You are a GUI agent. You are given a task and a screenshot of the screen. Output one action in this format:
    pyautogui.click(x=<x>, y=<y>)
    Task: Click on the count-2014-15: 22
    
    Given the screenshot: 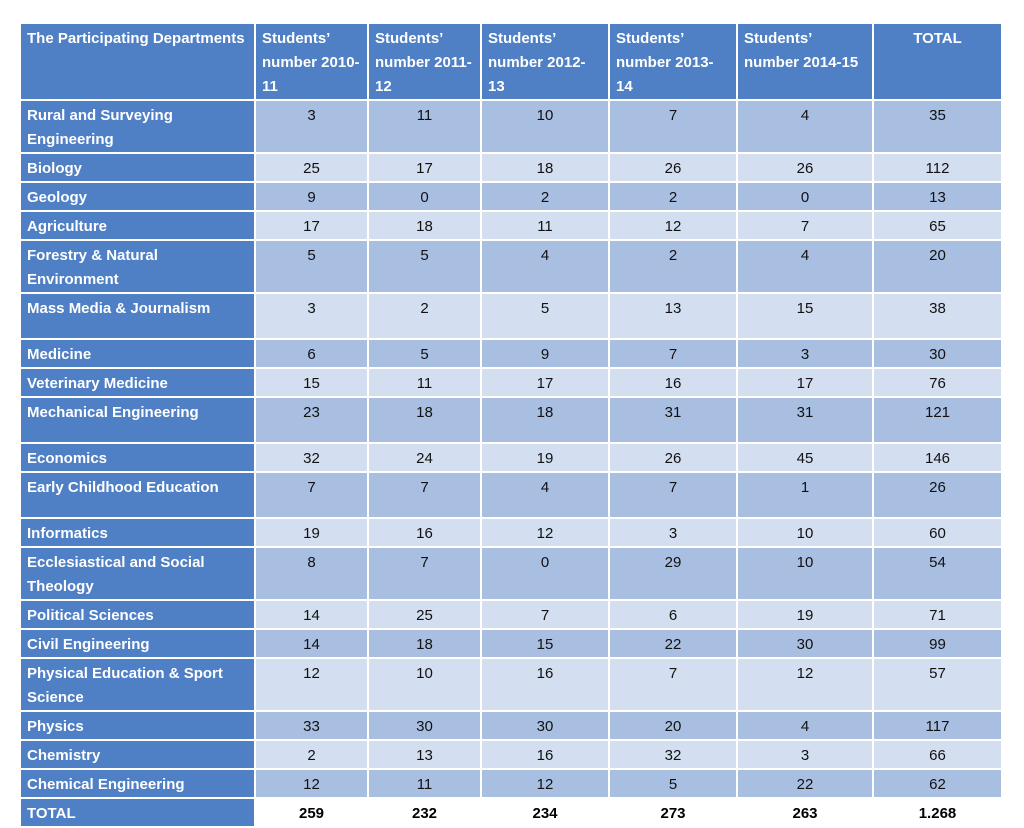 What is the action you would take?
    pyautogui.click(x=805, y=783)
    